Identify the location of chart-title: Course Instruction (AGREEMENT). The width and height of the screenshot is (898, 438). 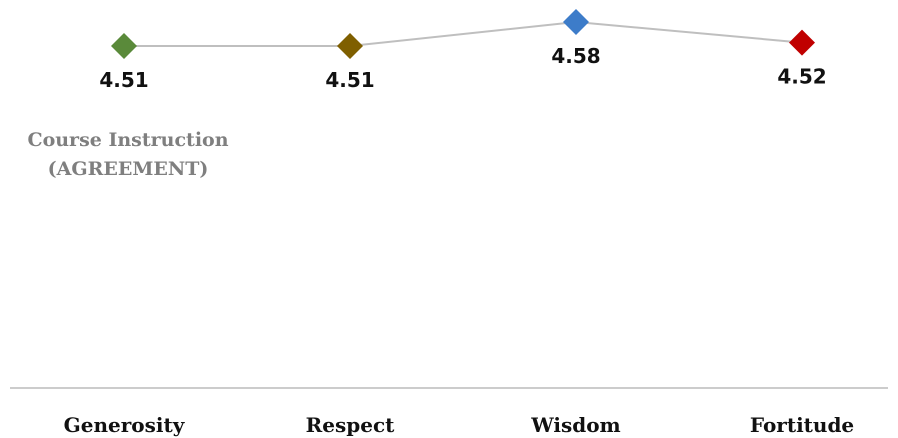
(128, 155).